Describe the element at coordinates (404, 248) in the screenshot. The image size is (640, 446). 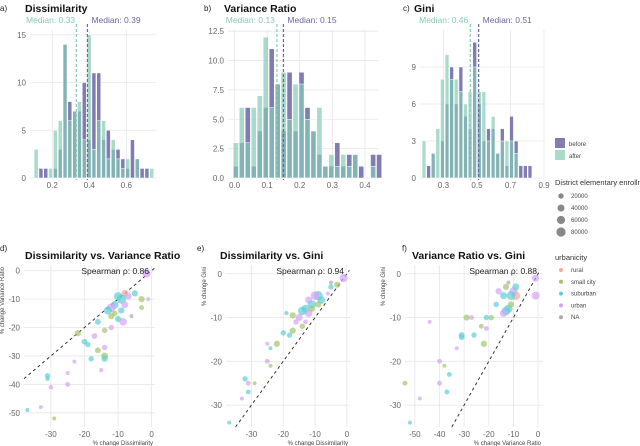
I see `panel-label: f)` at that location.